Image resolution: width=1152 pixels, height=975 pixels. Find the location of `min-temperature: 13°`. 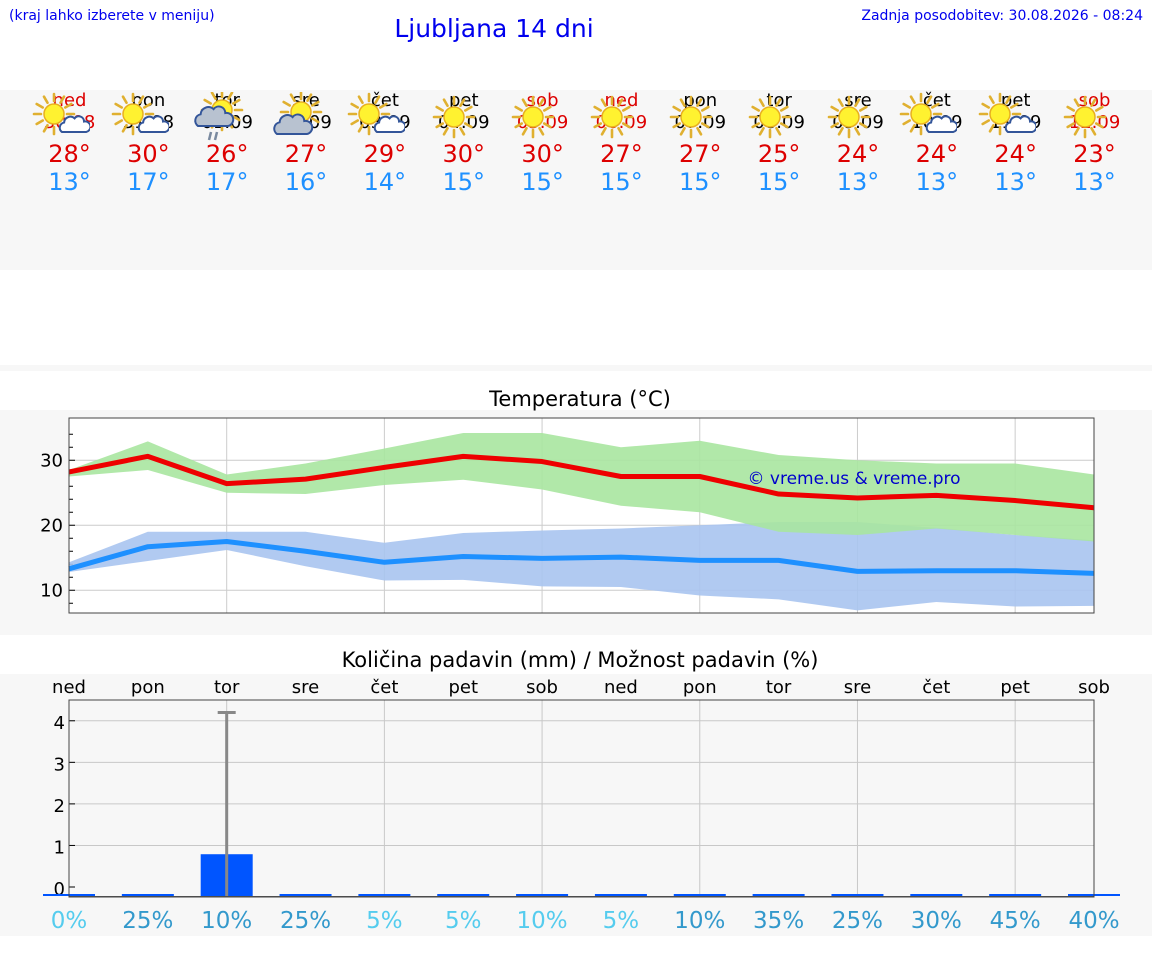

min-temperature: 13° is located at coordinates (858, 182).